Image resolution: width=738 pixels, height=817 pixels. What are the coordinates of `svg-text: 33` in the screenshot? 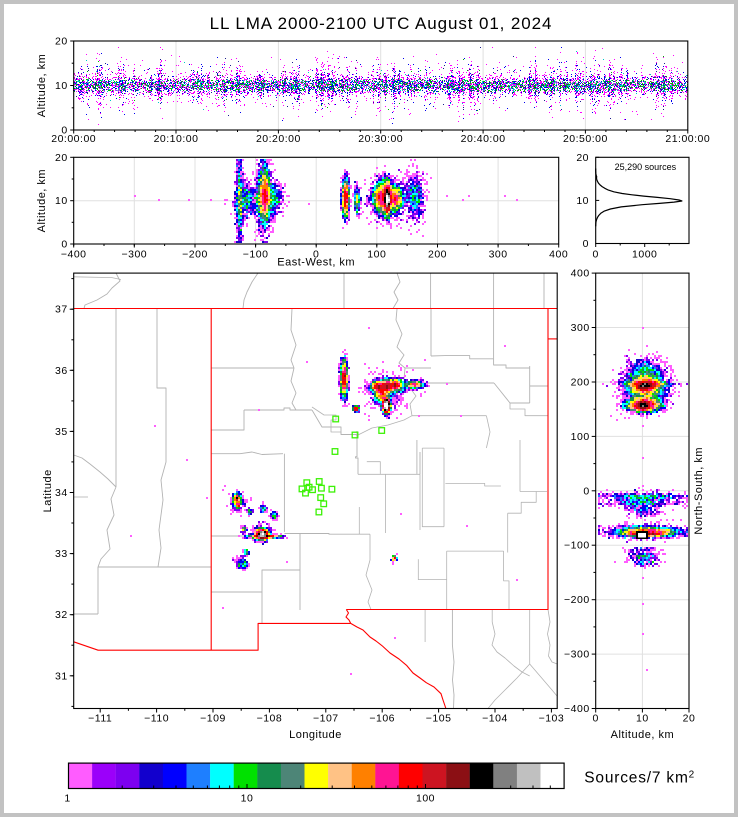 It's located at (61, 554).